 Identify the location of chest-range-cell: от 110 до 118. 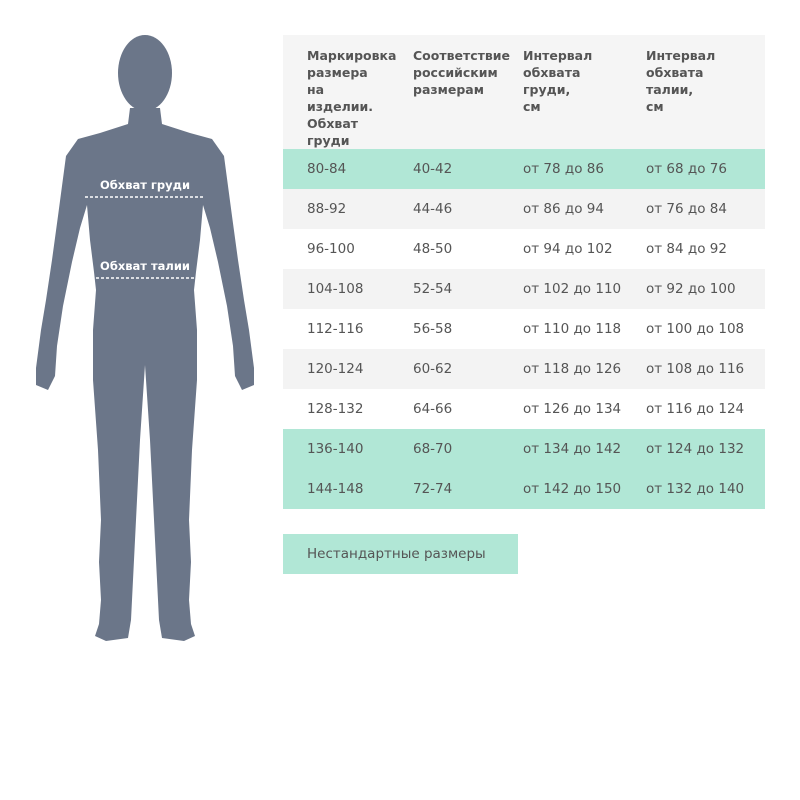
(572, 329).